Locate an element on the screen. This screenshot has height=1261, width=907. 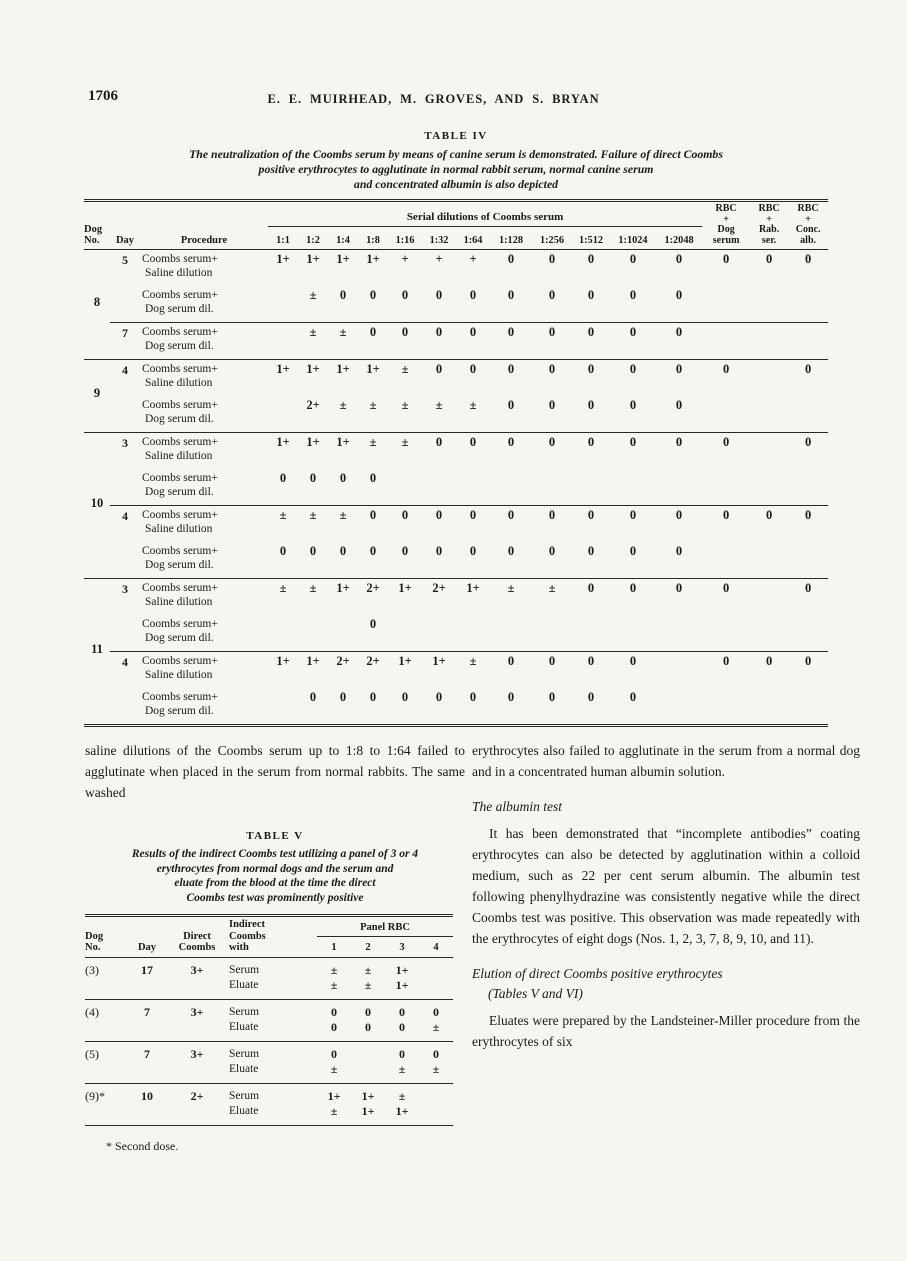
col-header-dilution: 1:256 is located at coordinates (552, 238).